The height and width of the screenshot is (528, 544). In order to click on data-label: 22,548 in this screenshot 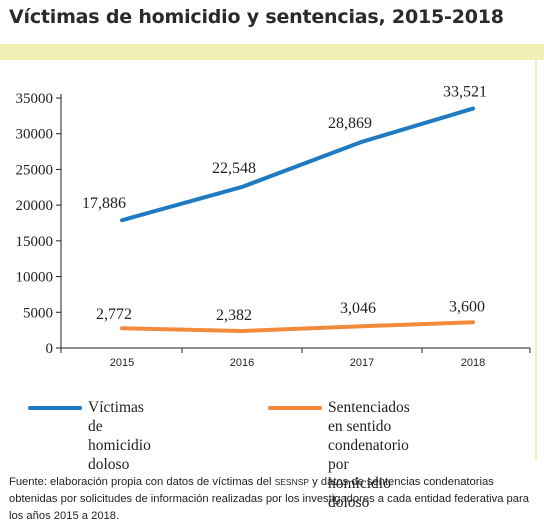, I will do `click(234, 168)`.